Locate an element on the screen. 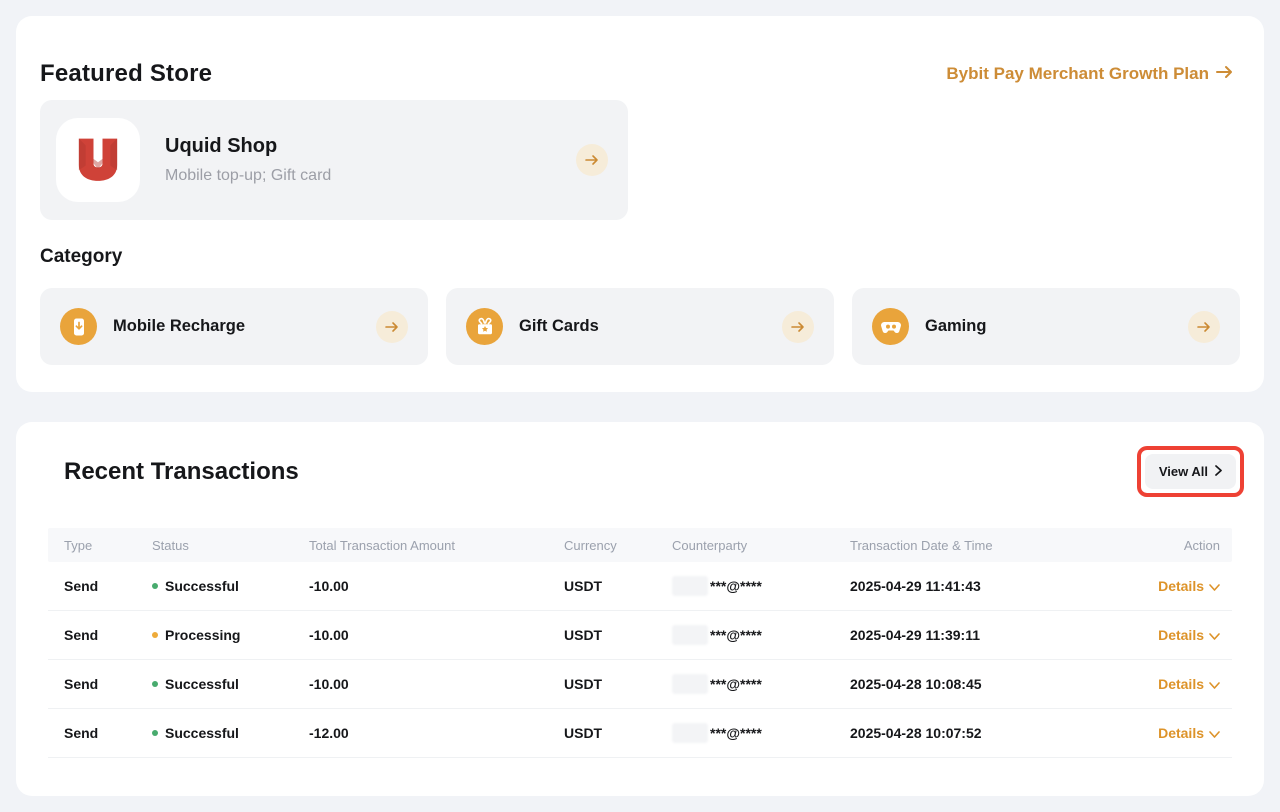  category-card-mobile-recharge: Mobile Recharge is located at coordinates (234, 326).